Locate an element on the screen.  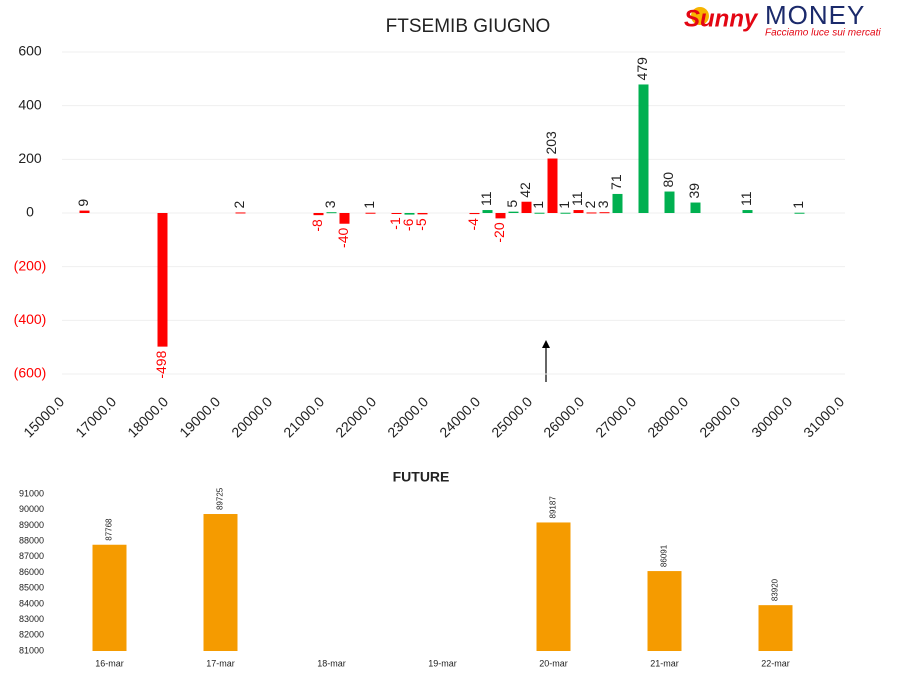
chart-title: FUTURE is located at coordinates (421, 477).